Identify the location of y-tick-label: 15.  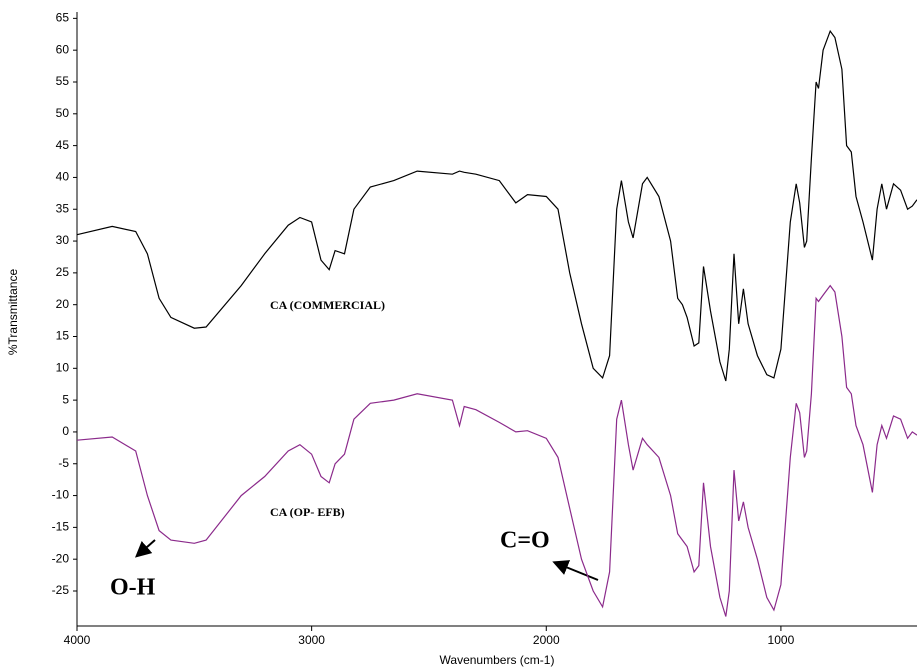
(63, 336).